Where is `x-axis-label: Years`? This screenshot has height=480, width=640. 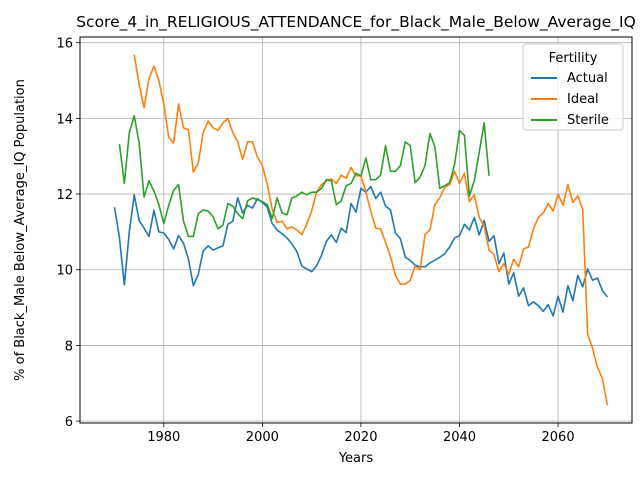
x-axis-label: Years is located at coordinates (356, 458).